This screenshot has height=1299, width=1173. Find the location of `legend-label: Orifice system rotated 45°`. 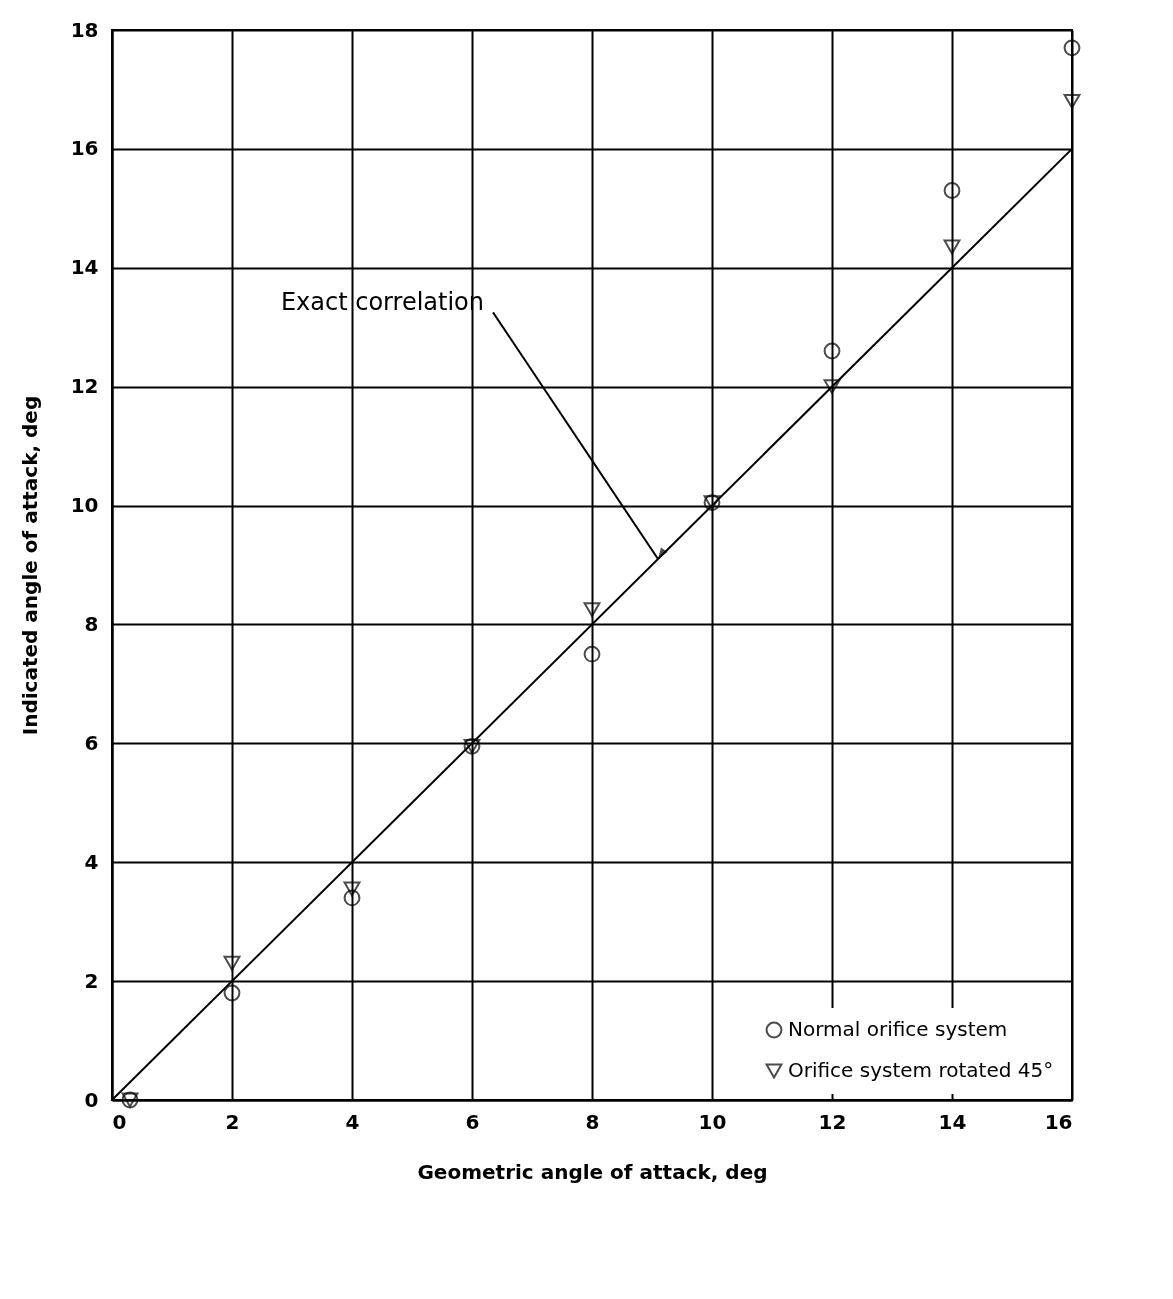

legend-label: Orifice system rotated 45° is located at coordinates (921, 1070).